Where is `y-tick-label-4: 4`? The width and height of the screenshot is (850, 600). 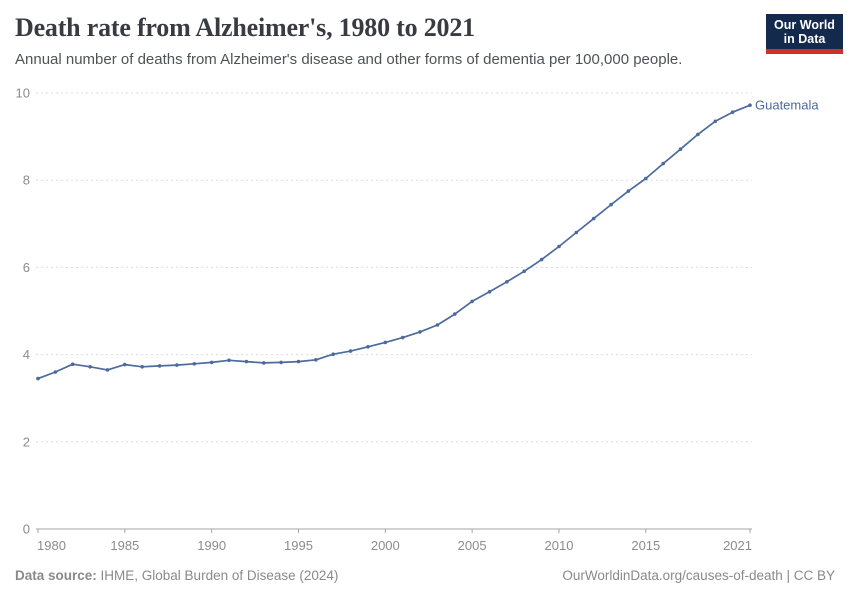
y-tick-label-4: 4 is located at coordinates (26, 354).